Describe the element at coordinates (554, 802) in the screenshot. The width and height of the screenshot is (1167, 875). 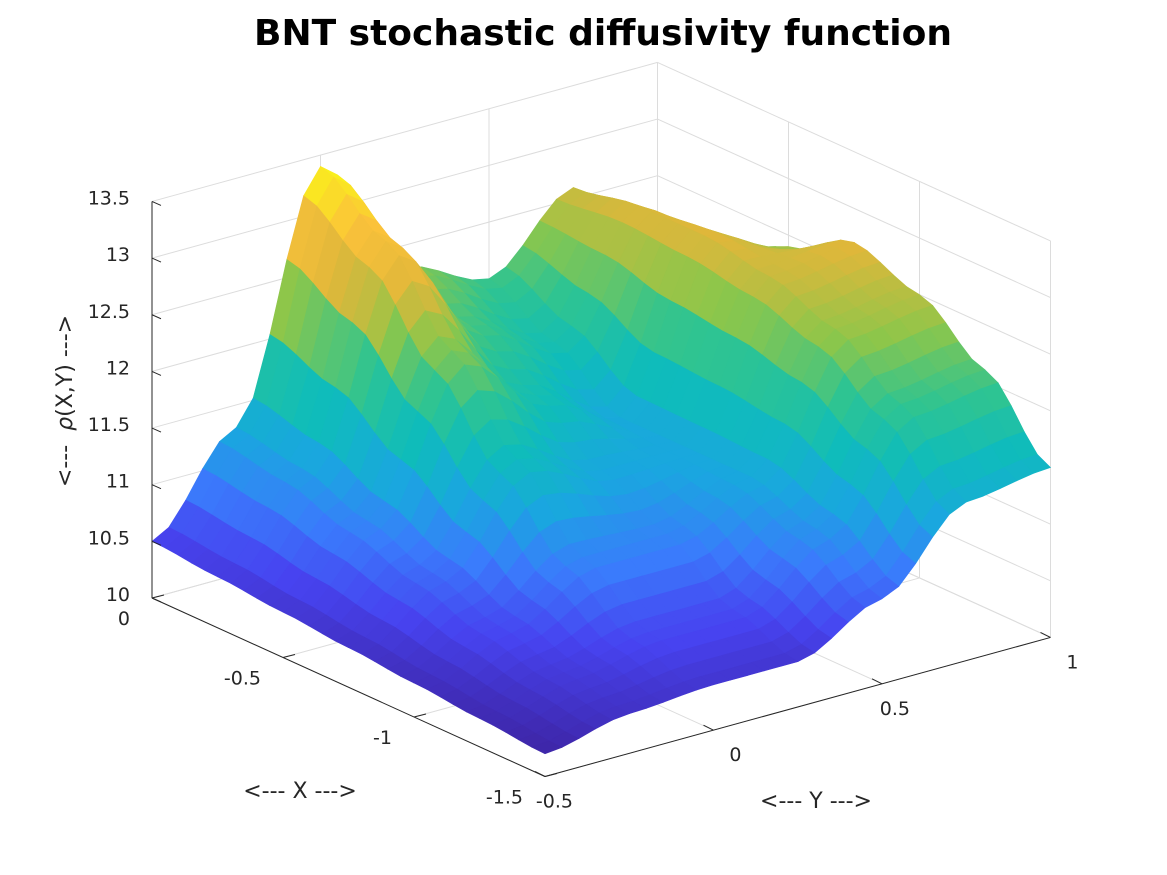
I see `y-tick-label: -0.5` at that location.